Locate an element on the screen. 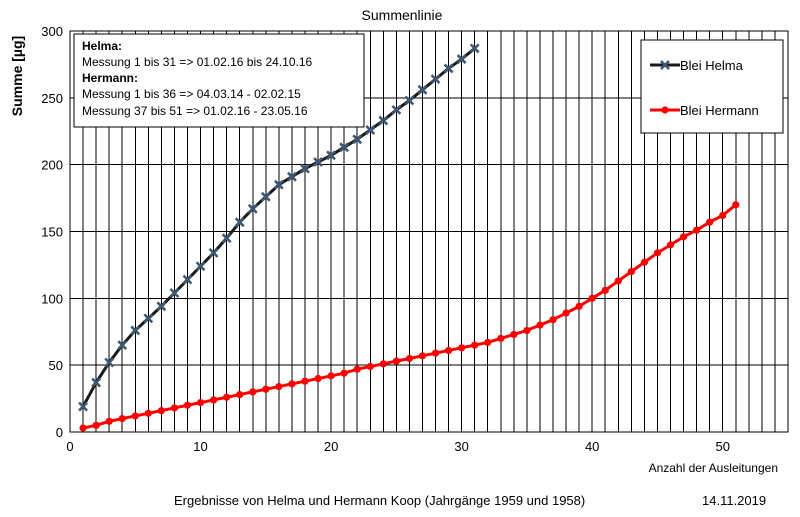 This screenshot has width=800, height=517. x-tick-label: 50 is located at coordinates (722, 446).